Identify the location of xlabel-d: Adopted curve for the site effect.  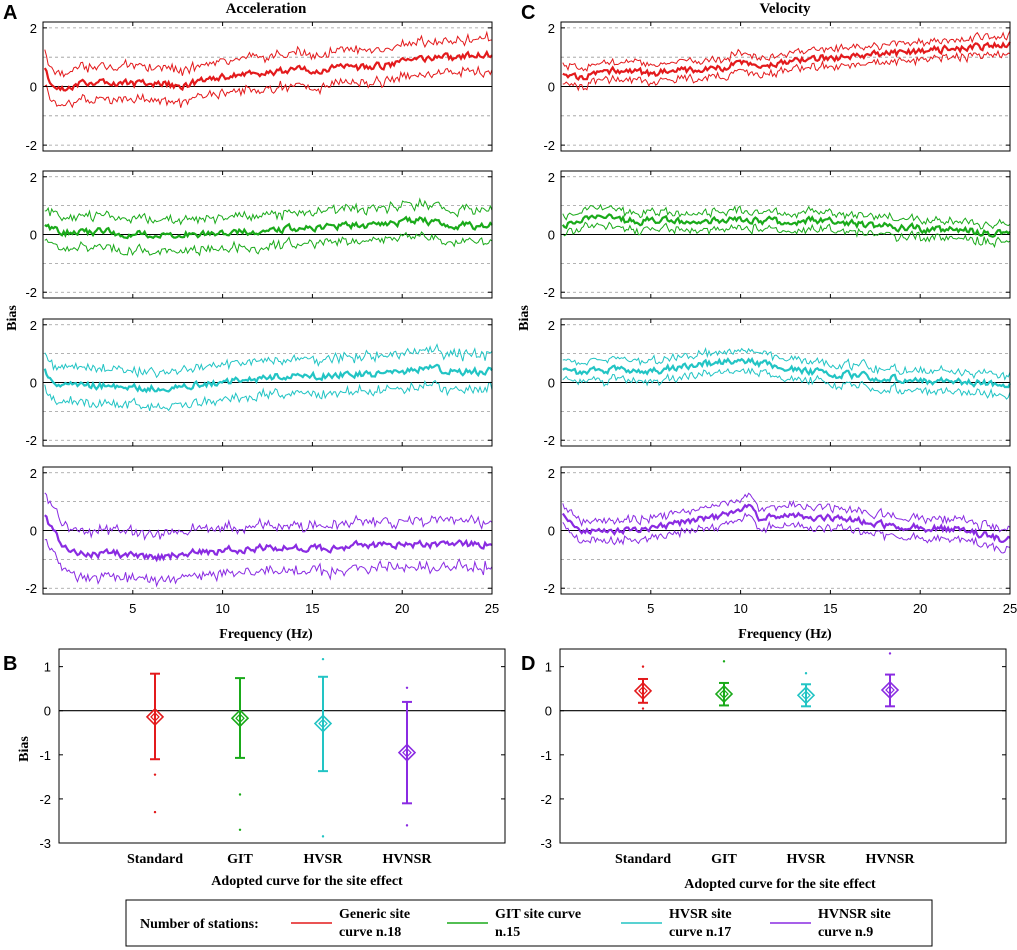
(780, 884).